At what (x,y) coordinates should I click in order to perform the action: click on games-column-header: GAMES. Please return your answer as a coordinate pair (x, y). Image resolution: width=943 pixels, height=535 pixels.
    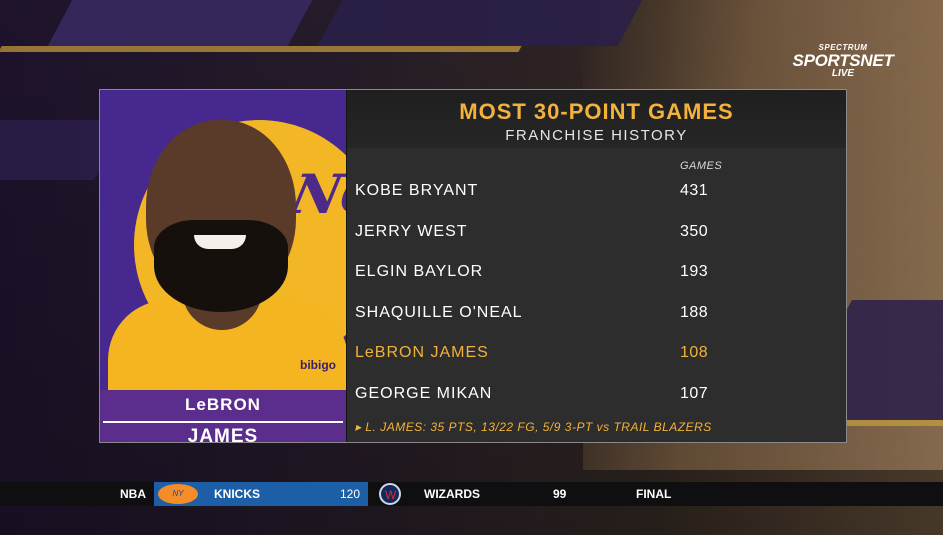
    Looking at the image, I should click on (701, 166).